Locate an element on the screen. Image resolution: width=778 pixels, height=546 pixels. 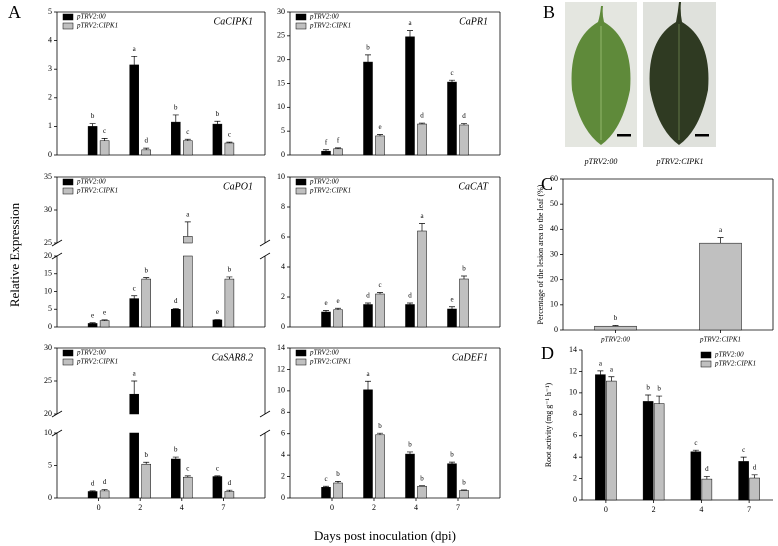
photo-label: pTRV2:00 is located at coordinates (601, 161).